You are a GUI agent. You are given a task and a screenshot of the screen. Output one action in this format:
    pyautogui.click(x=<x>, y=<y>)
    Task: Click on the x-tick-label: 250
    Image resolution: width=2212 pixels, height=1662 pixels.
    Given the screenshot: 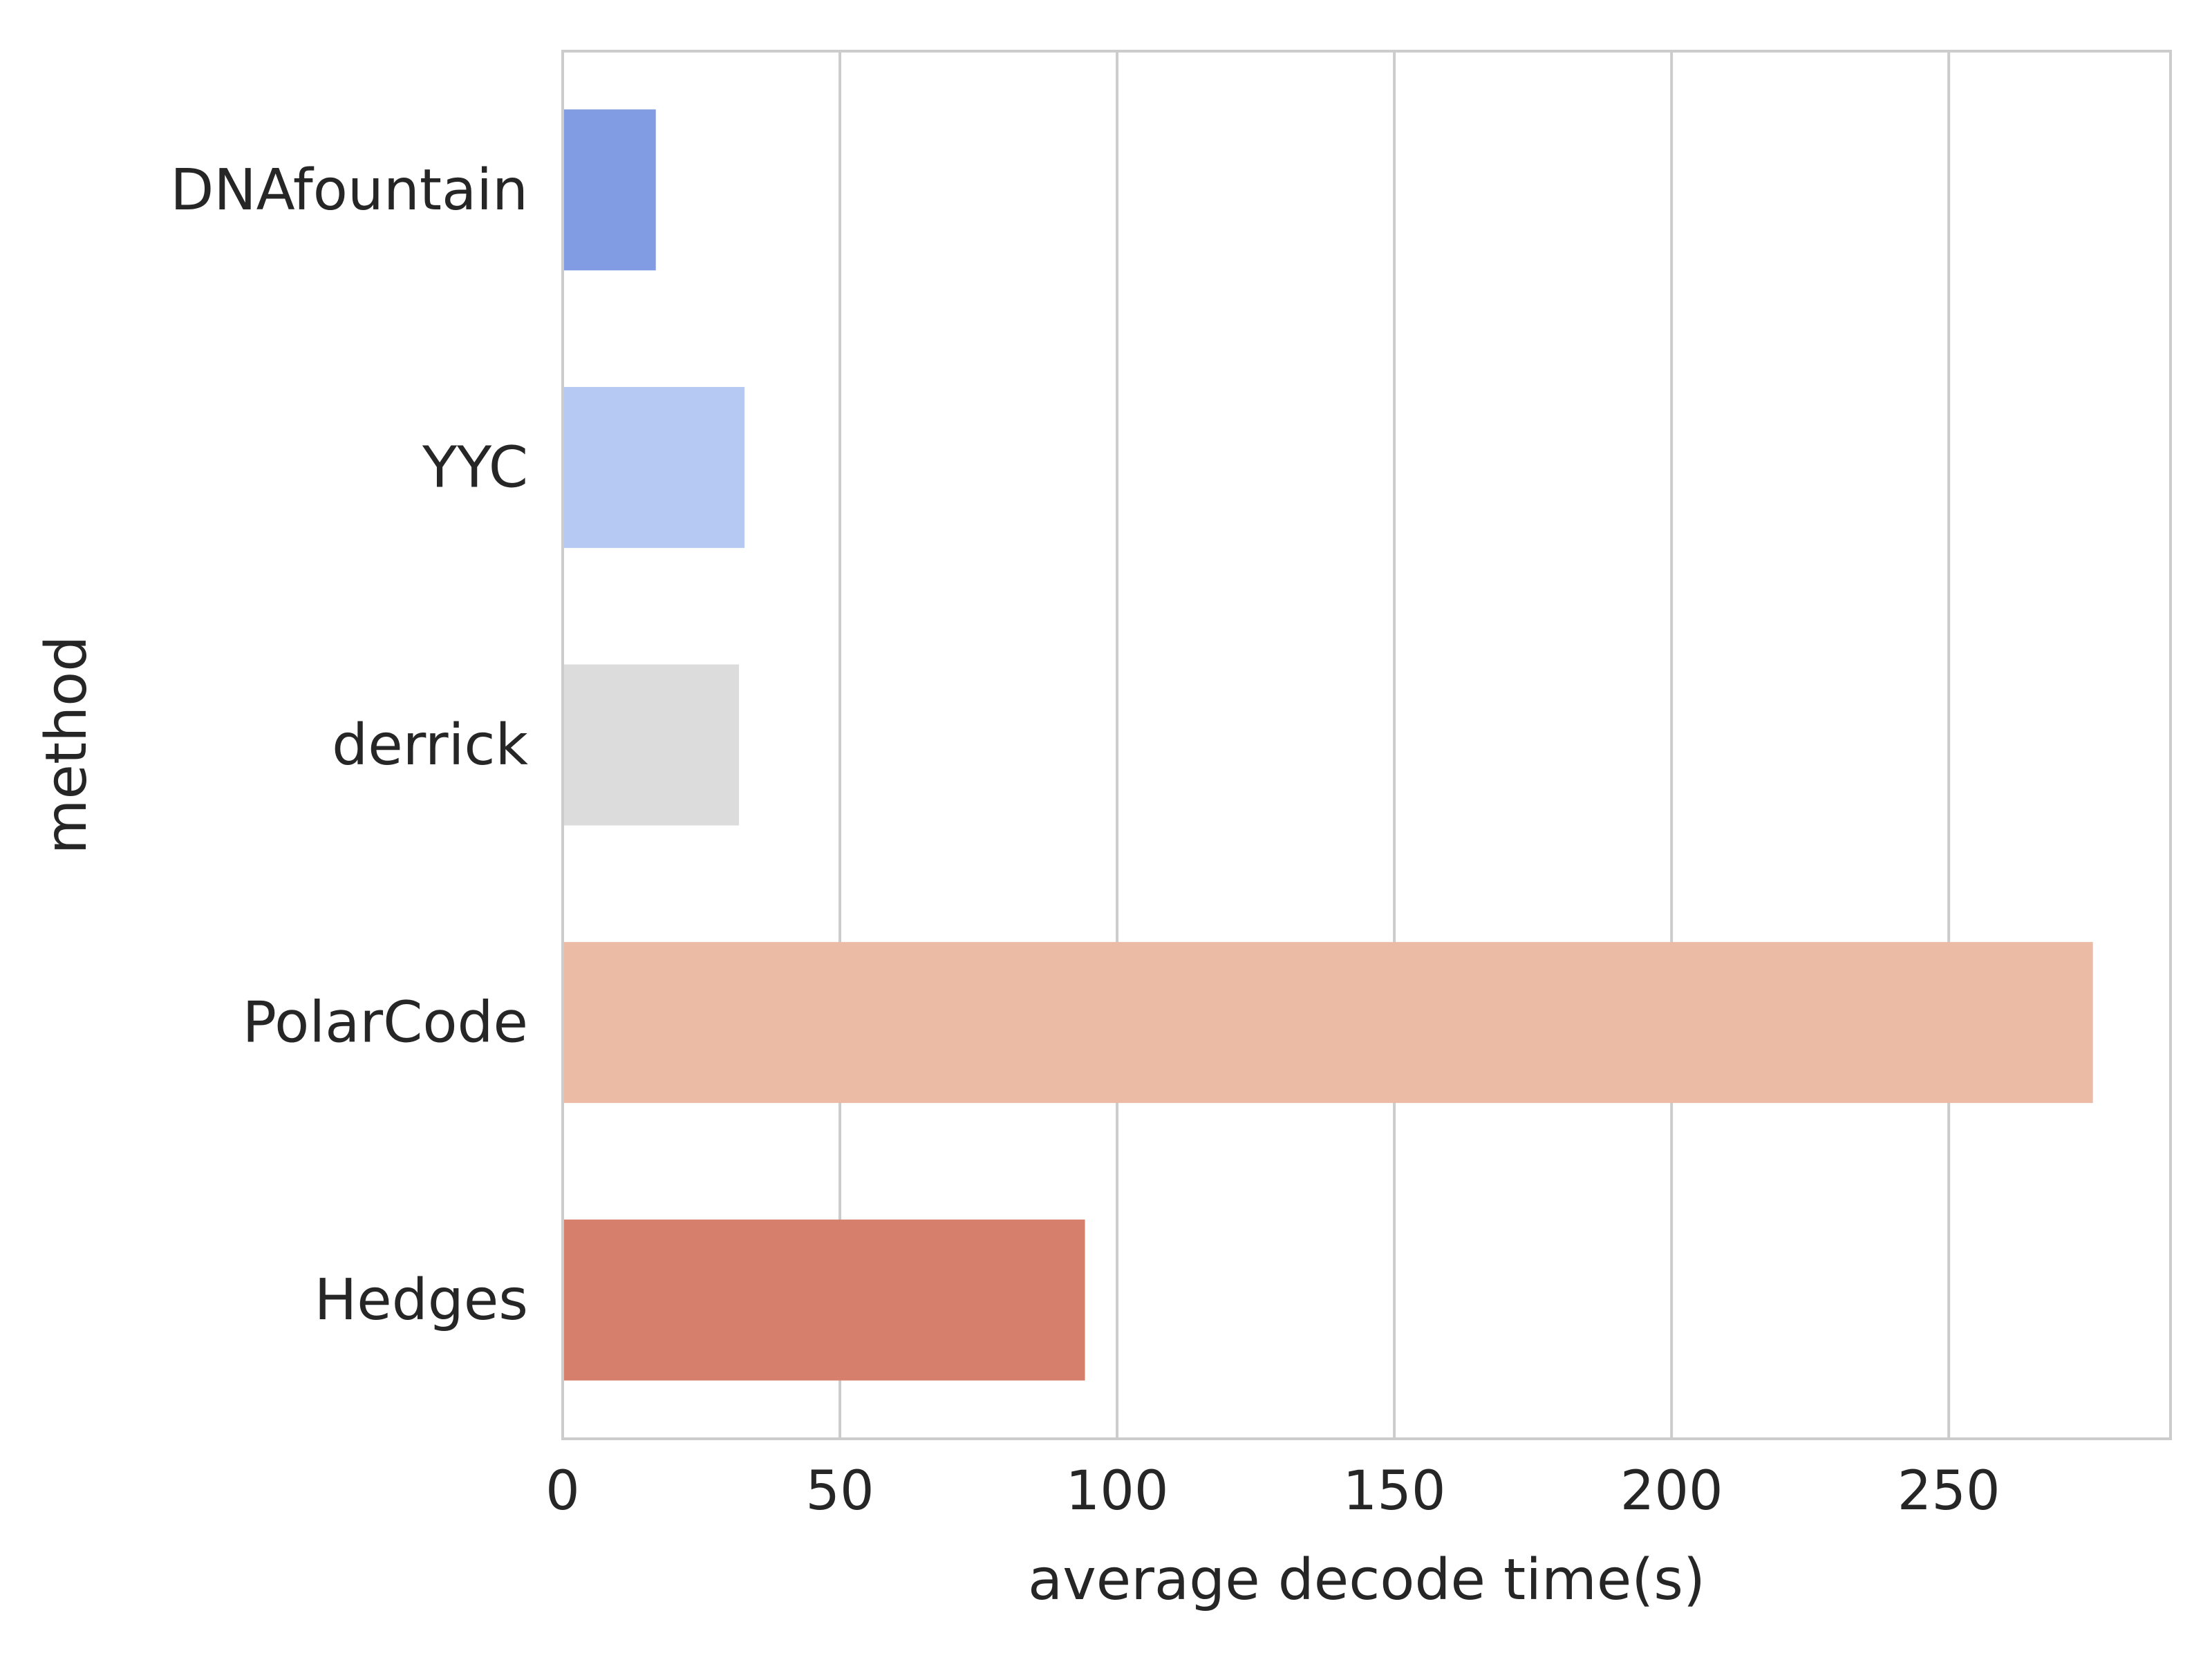 What is the action you would take?
    pyautogui.click(x=1948, y=1491)
    